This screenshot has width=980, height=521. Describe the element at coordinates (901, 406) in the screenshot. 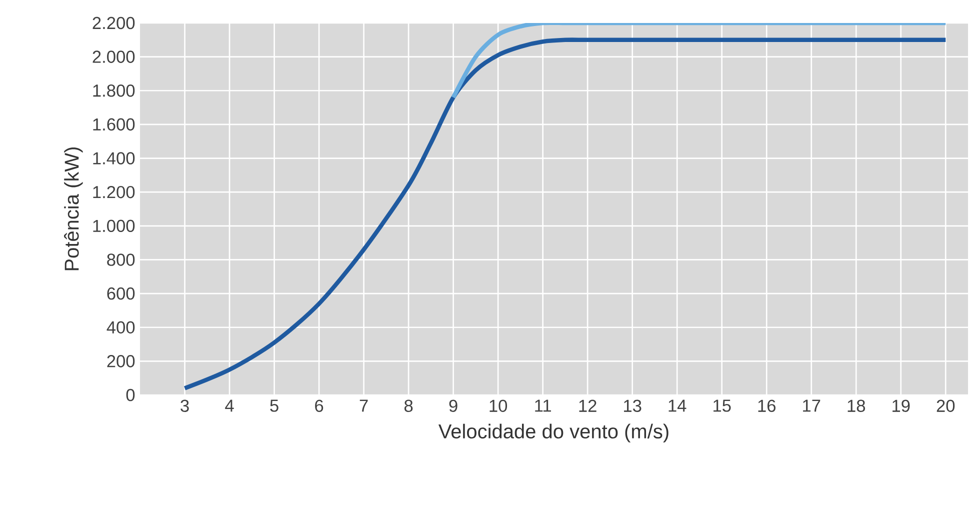

I see `x-tick-label: 19` at that location.